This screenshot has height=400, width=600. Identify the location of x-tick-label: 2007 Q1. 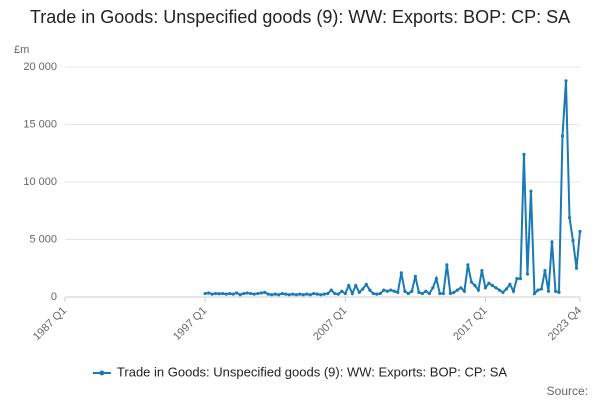
(330, 324).